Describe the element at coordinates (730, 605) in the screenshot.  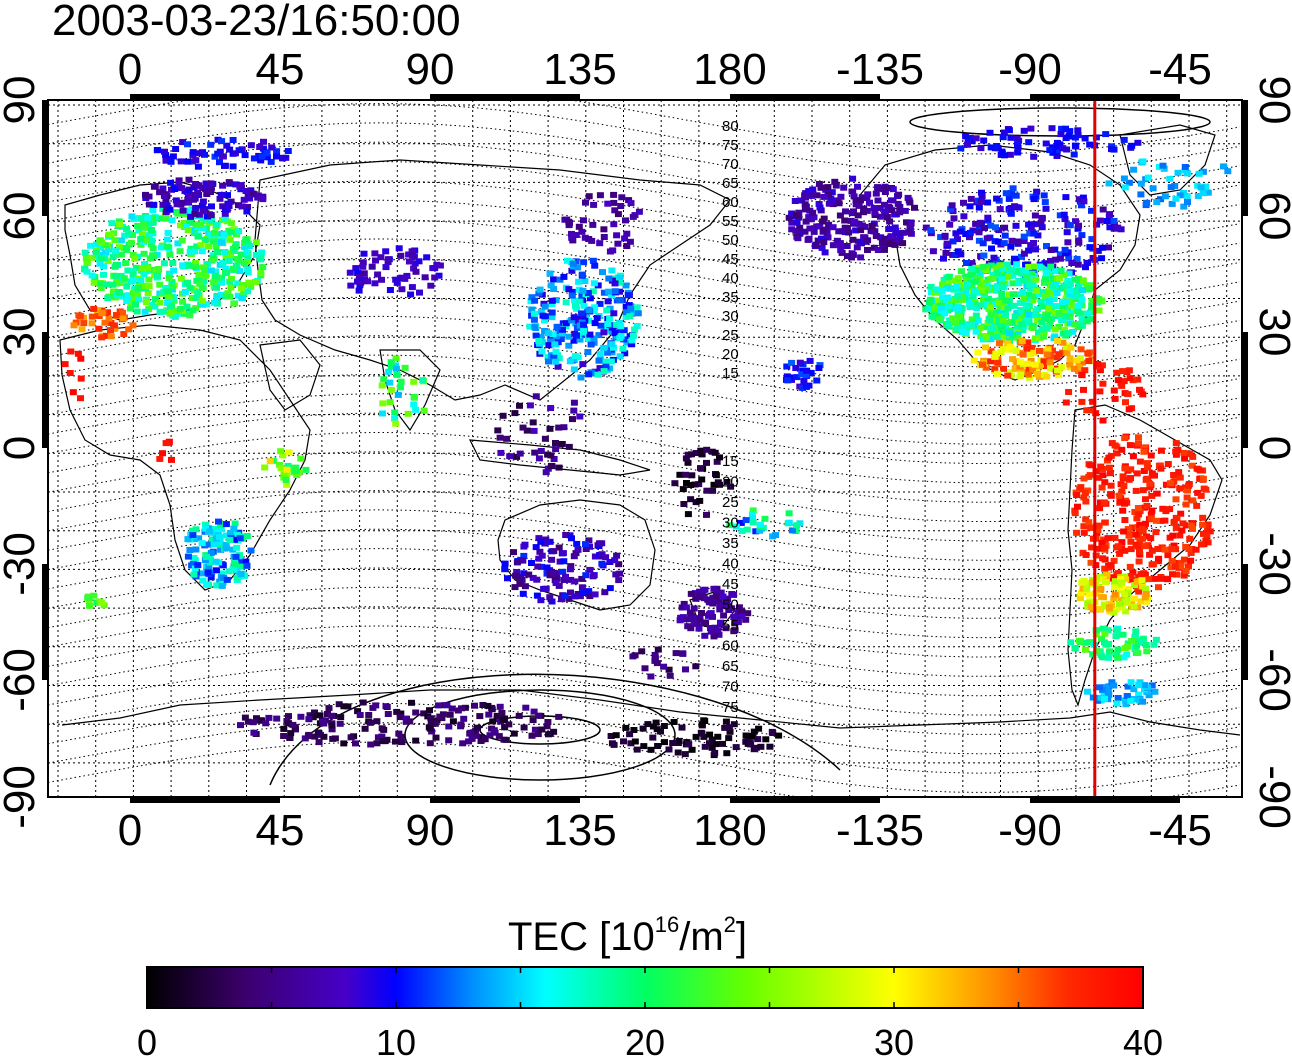
I see `contour-label: 50` at that location.